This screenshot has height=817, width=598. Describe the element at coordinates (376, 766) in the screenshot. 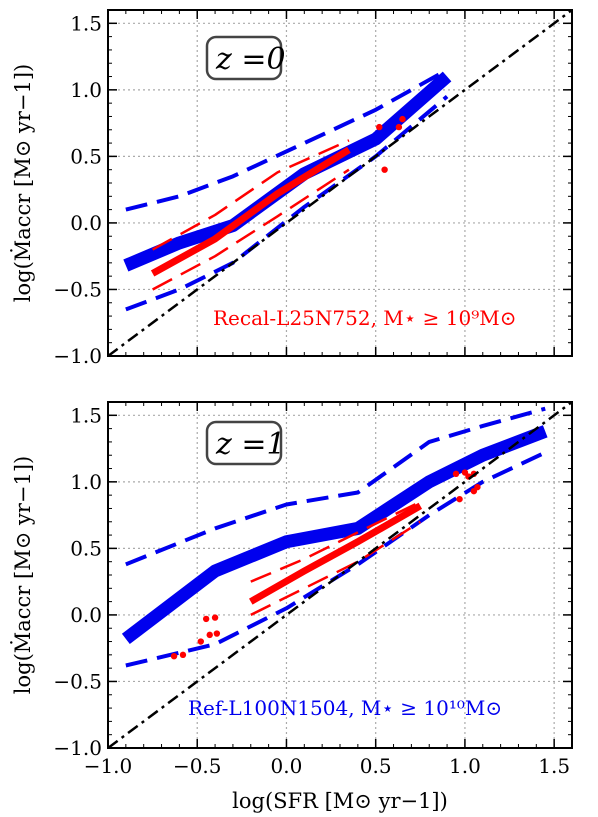

I see `x-tick-label: 0.5` at that location.